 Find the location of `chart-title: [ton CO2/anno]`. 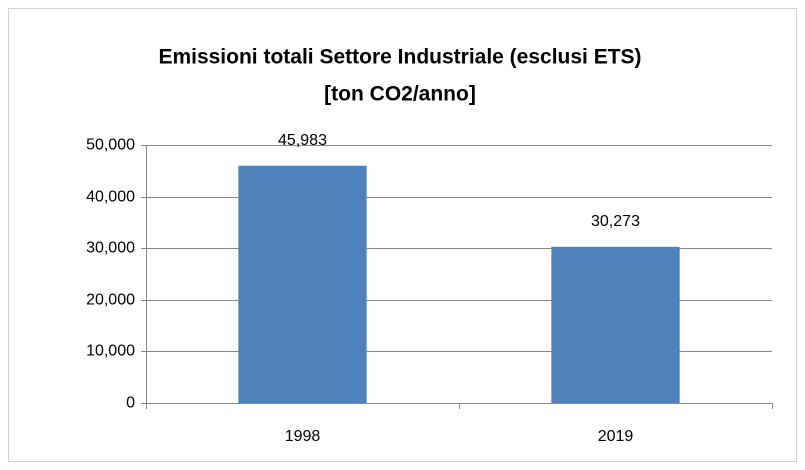

chart-title: [ton CO2/anno] is located at coordinates (400, 94).